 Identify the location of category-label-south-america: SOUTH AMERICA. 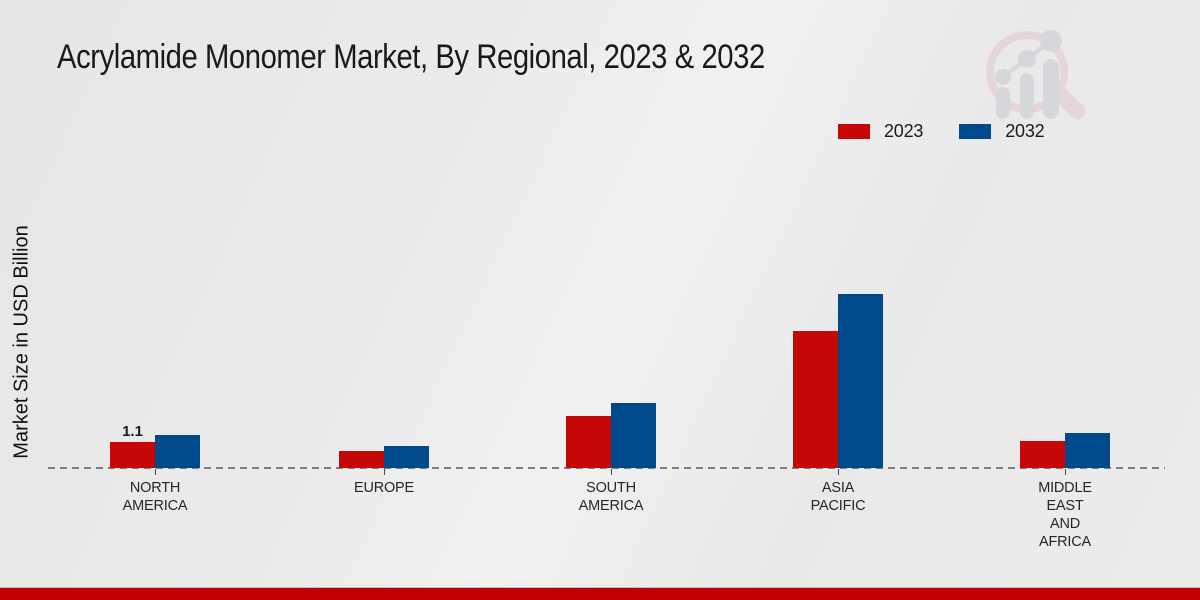
(611, 497).